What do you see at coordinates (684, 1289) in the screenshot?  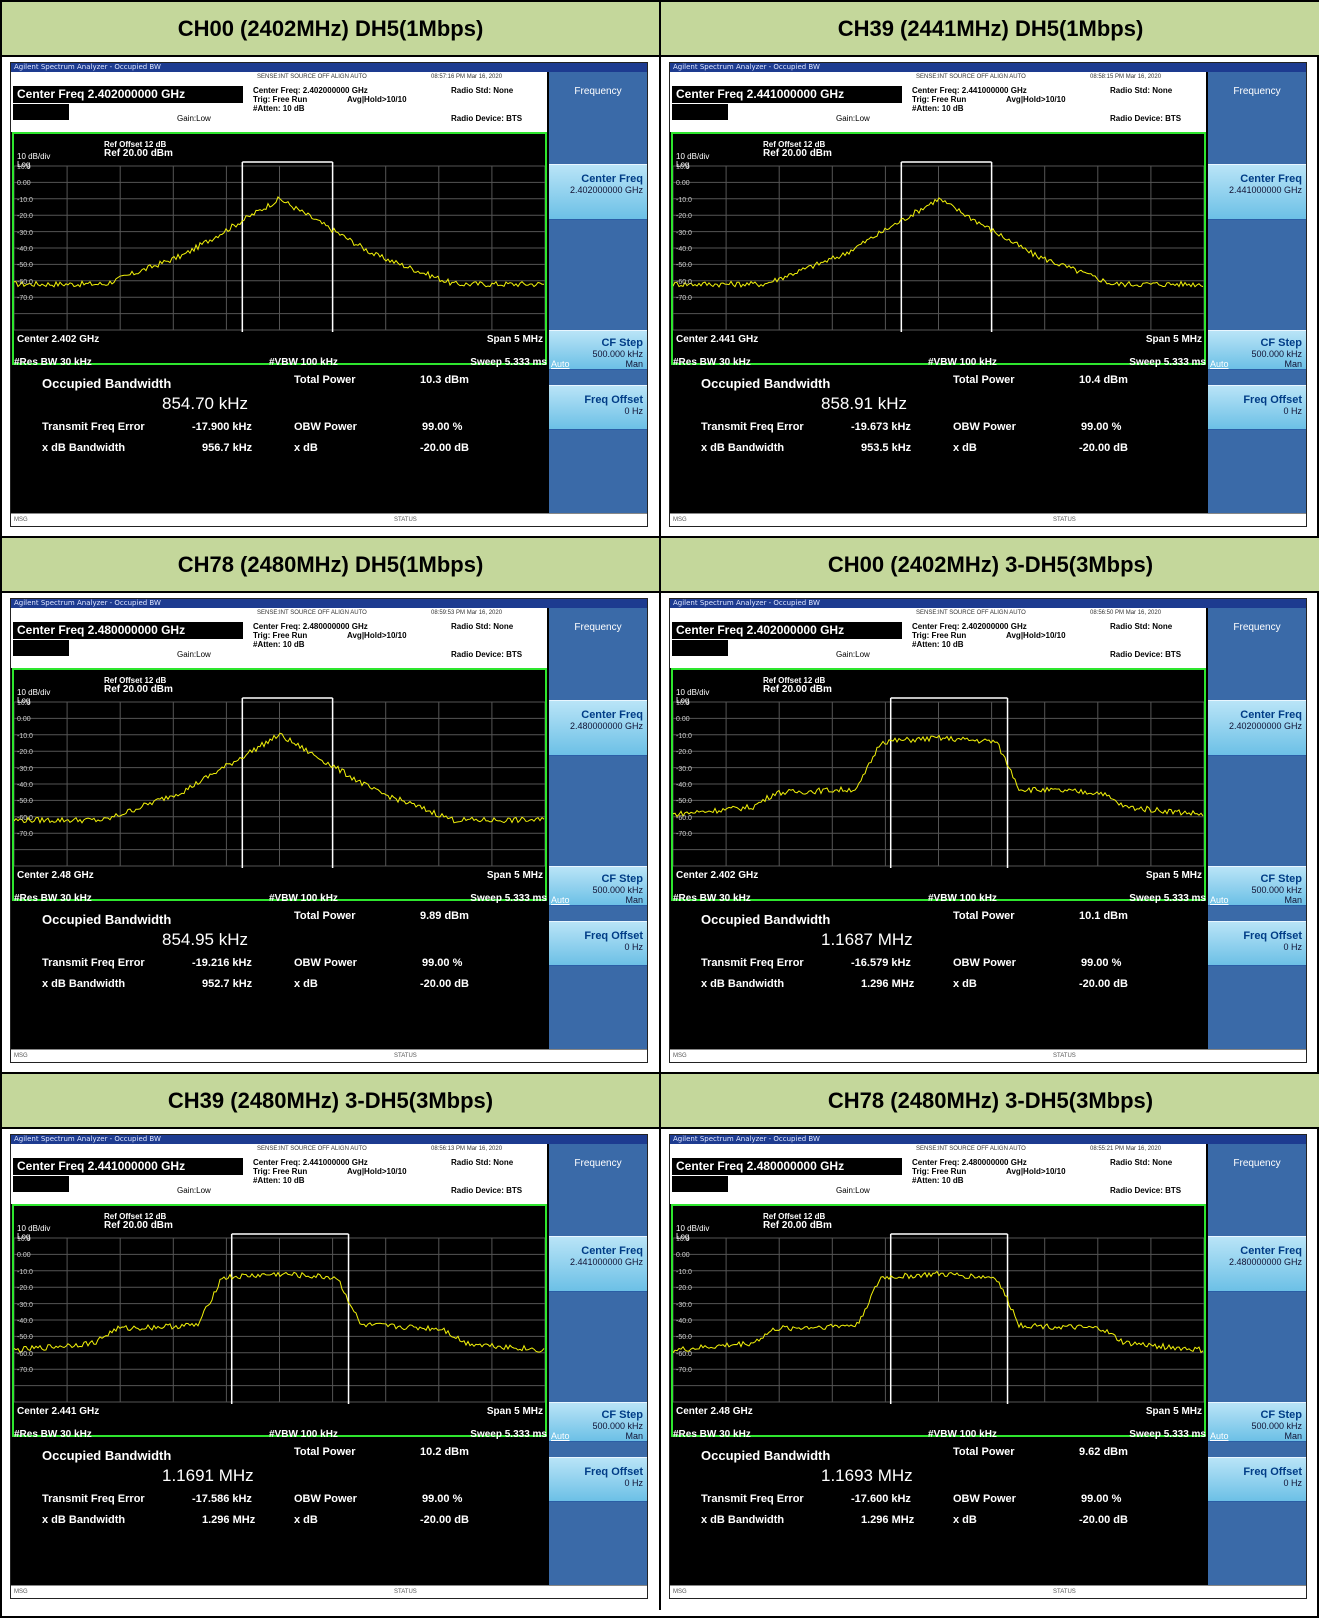 I see `y-tick-label: -20.0` at bounding box center [684, 1289].